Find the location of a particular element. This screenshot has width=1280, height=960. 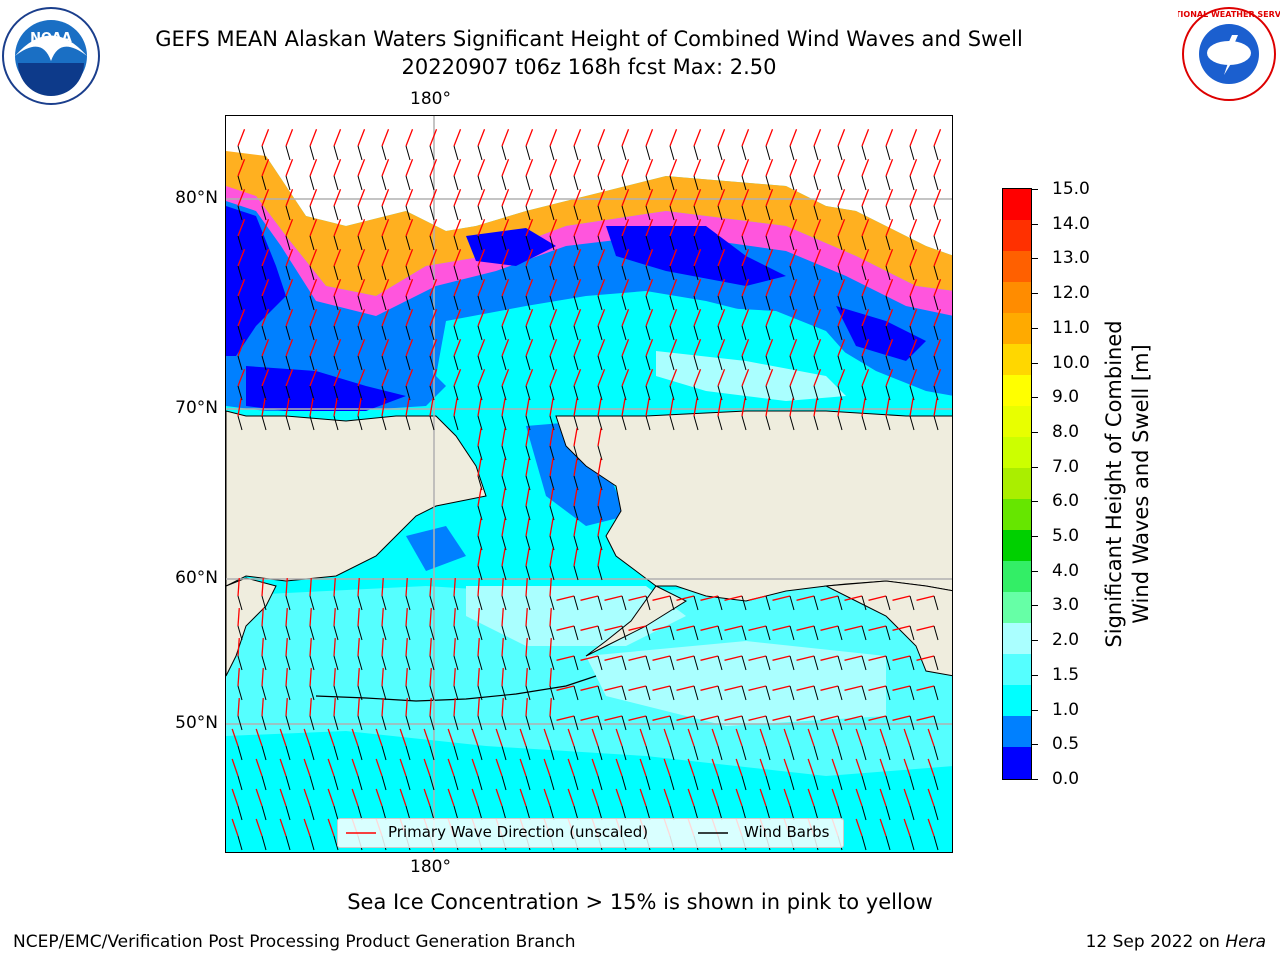

colorbar-tick-label: 11.0 is located at coordinates (1071, 327).